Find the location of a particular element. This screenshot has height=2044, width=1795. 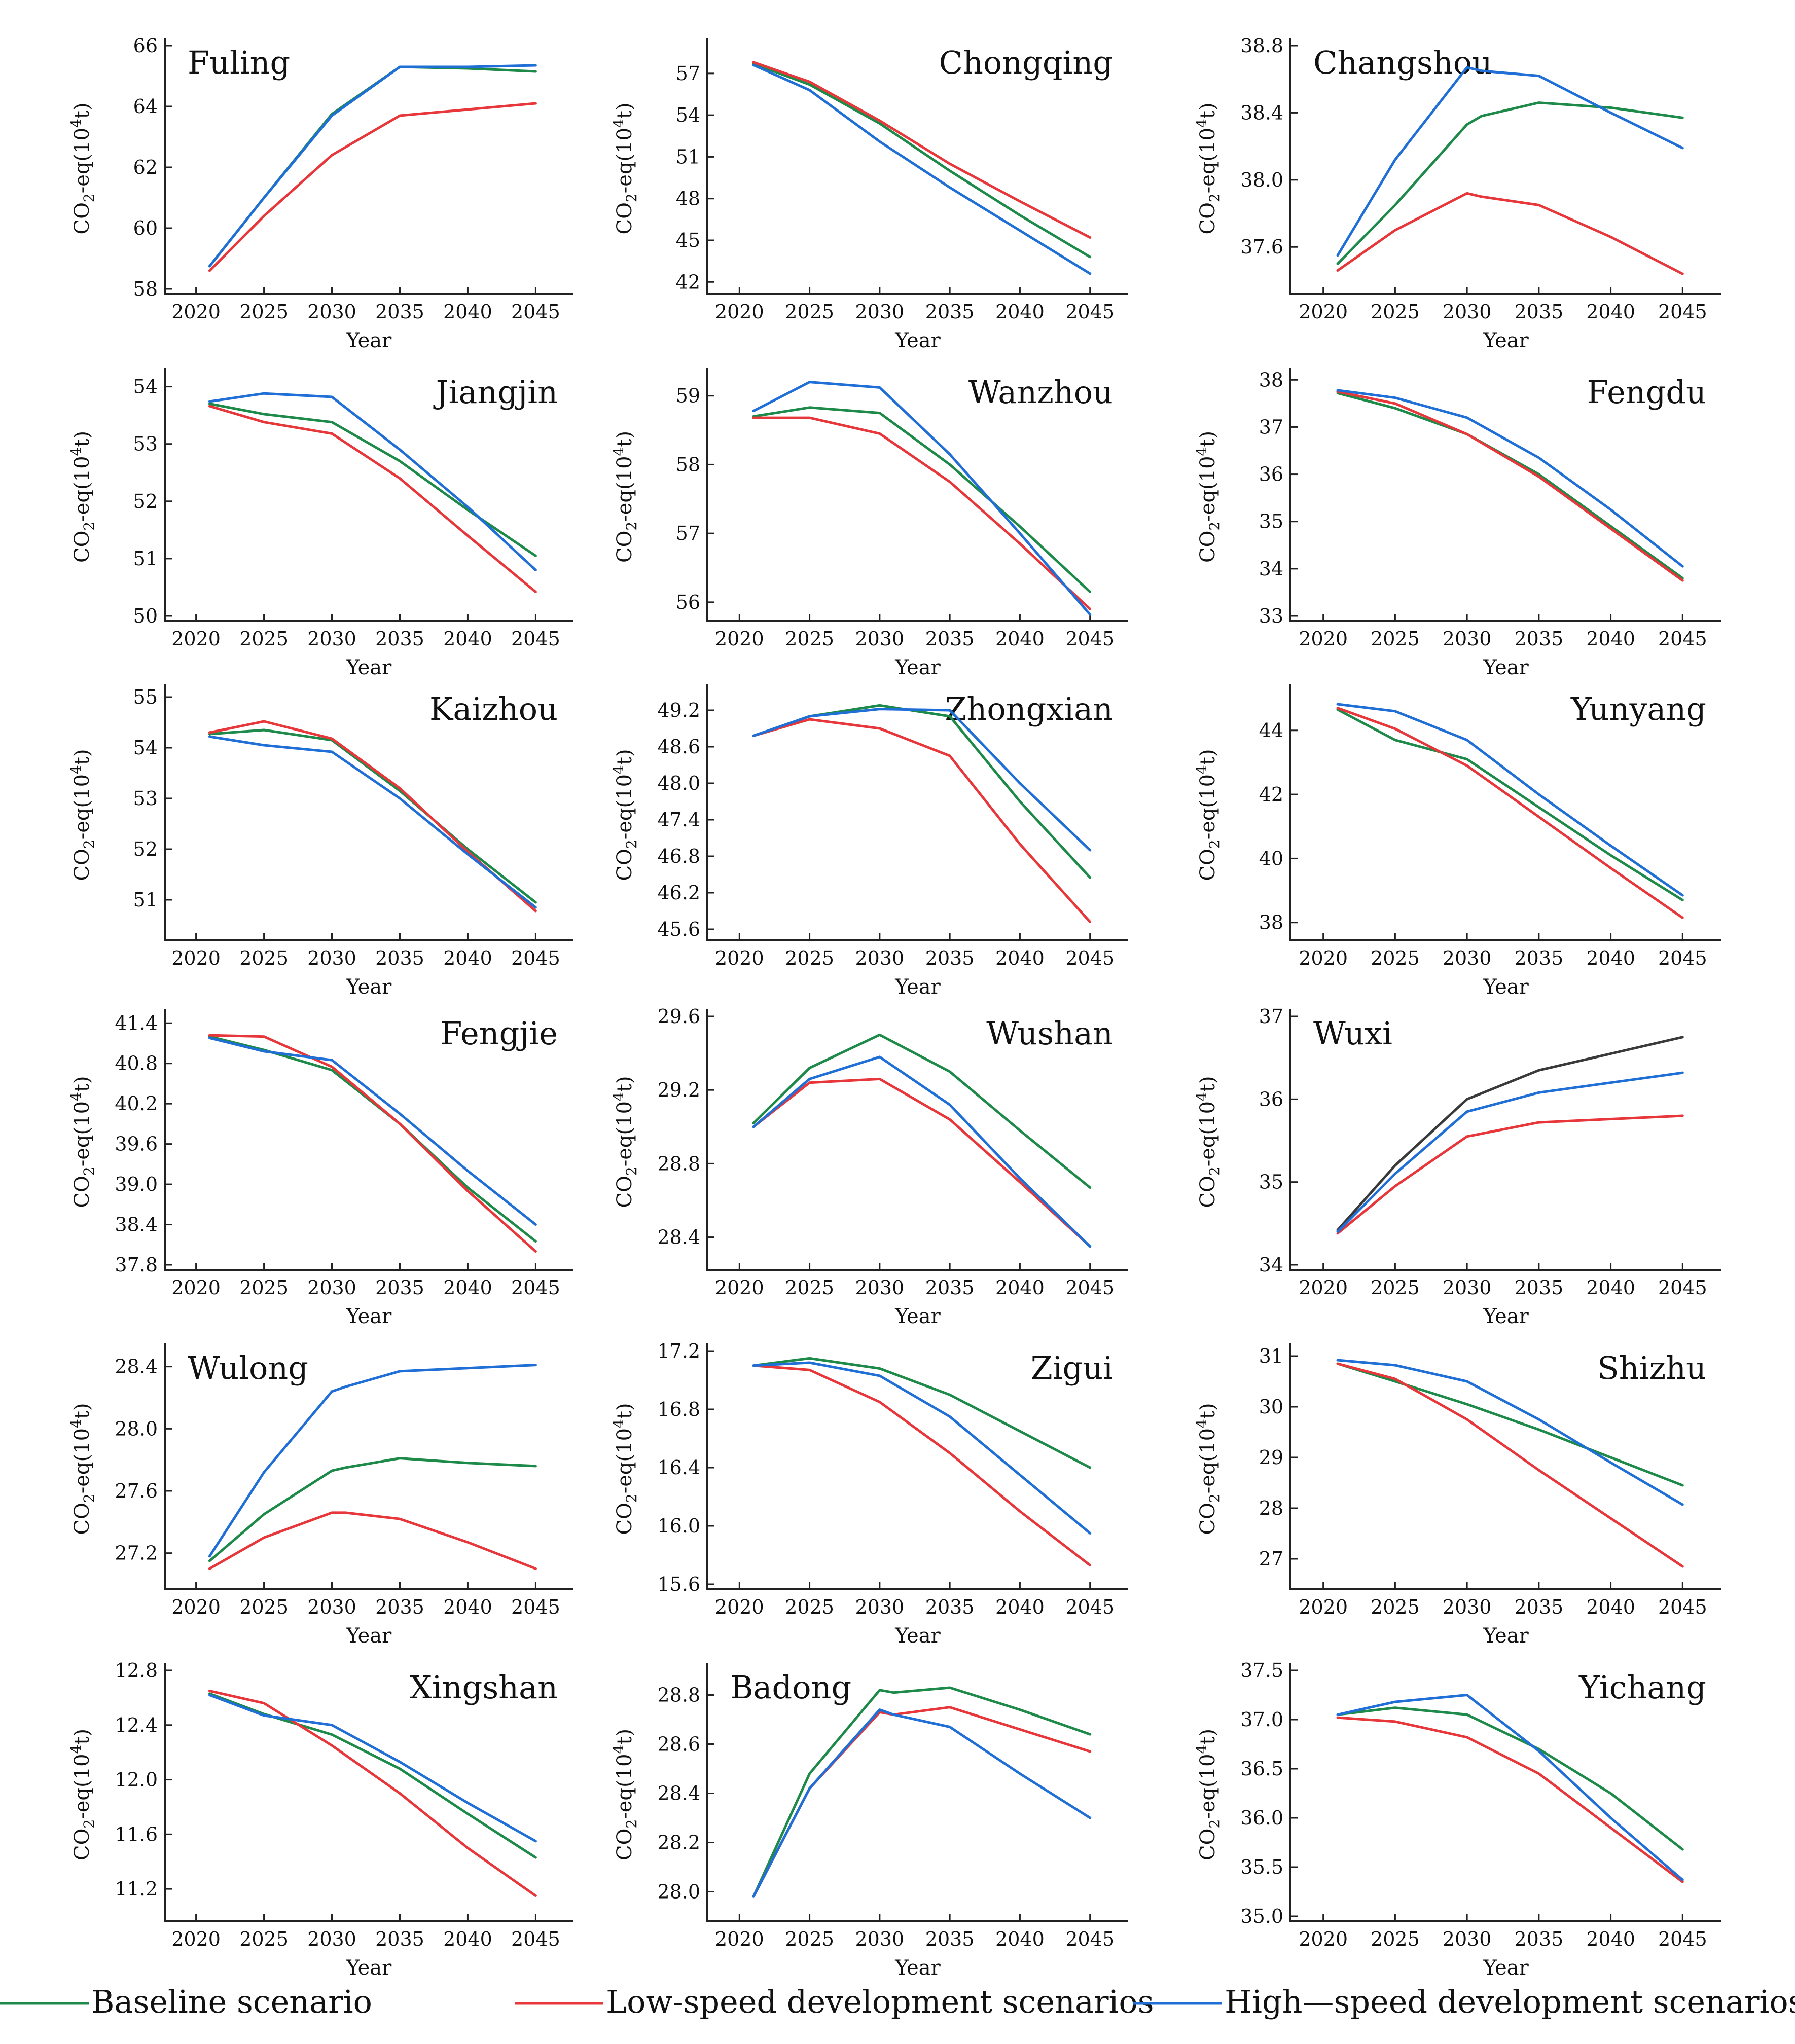

y-tick-label: 47.4 is located at coordinates (678, 820).